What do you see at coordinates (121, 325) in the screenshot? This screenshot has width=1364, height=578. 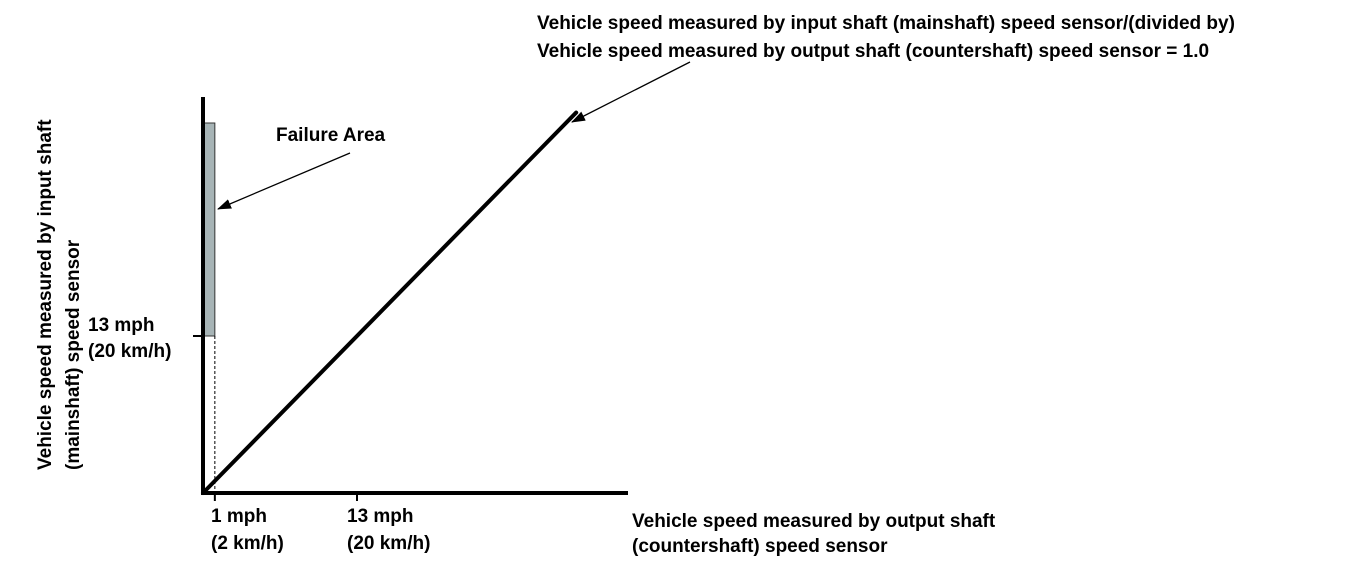 I see `y-tick-label-line-1: 13 mph` at bounding box center [121, 325].